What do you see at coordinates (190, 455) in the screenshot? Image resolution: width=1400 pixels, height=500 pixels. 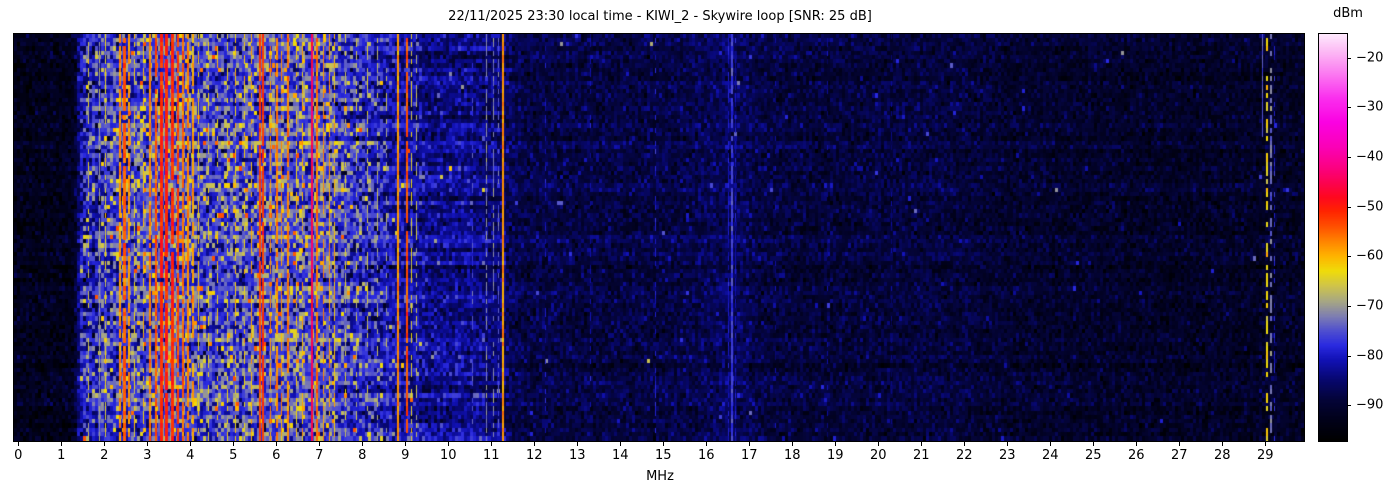 I see `x-tick-label: 4` at bounding box center [190, 455].